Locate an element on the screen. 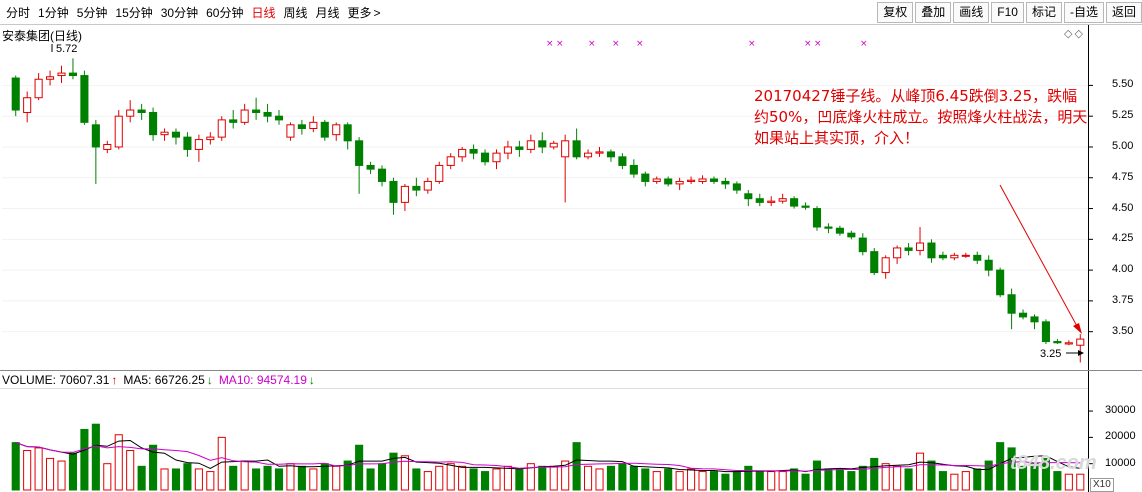  price-tick: 4.50 is located at coordinates (1123, 207).